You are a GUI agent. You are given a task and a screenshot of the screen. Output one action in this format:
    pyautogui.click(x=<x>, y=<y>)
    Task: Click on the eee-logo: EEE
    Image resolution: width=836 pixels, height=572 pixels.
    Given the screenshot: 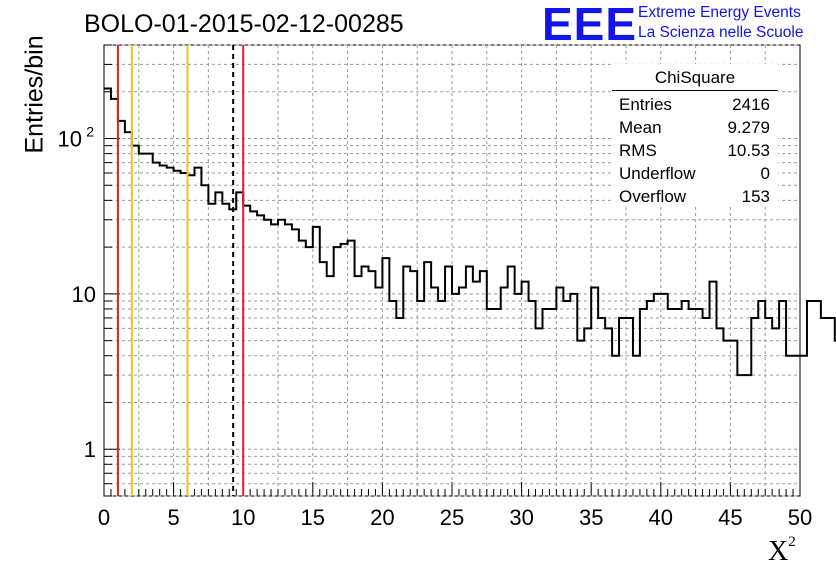 What is the action you would take?
    pyautogui.click(x=590, y=25)
    